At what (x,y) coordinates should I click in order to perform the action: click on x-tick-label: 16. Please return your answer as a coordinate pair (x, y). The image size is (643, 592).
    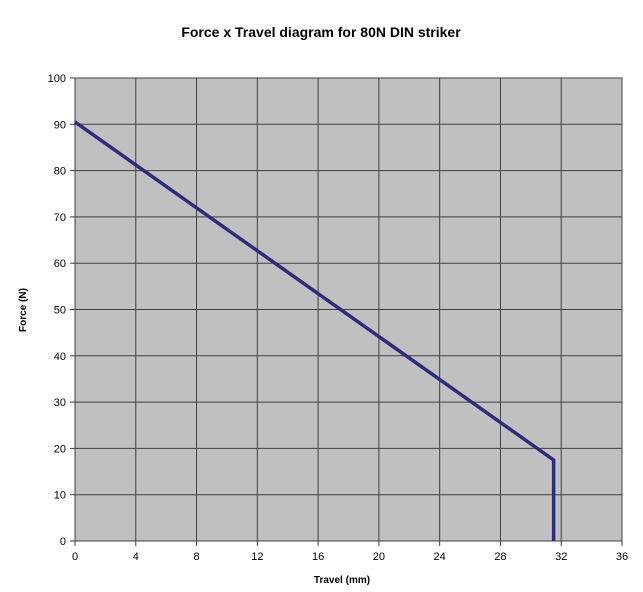
    Looking at the image, I should click on (318, 557).